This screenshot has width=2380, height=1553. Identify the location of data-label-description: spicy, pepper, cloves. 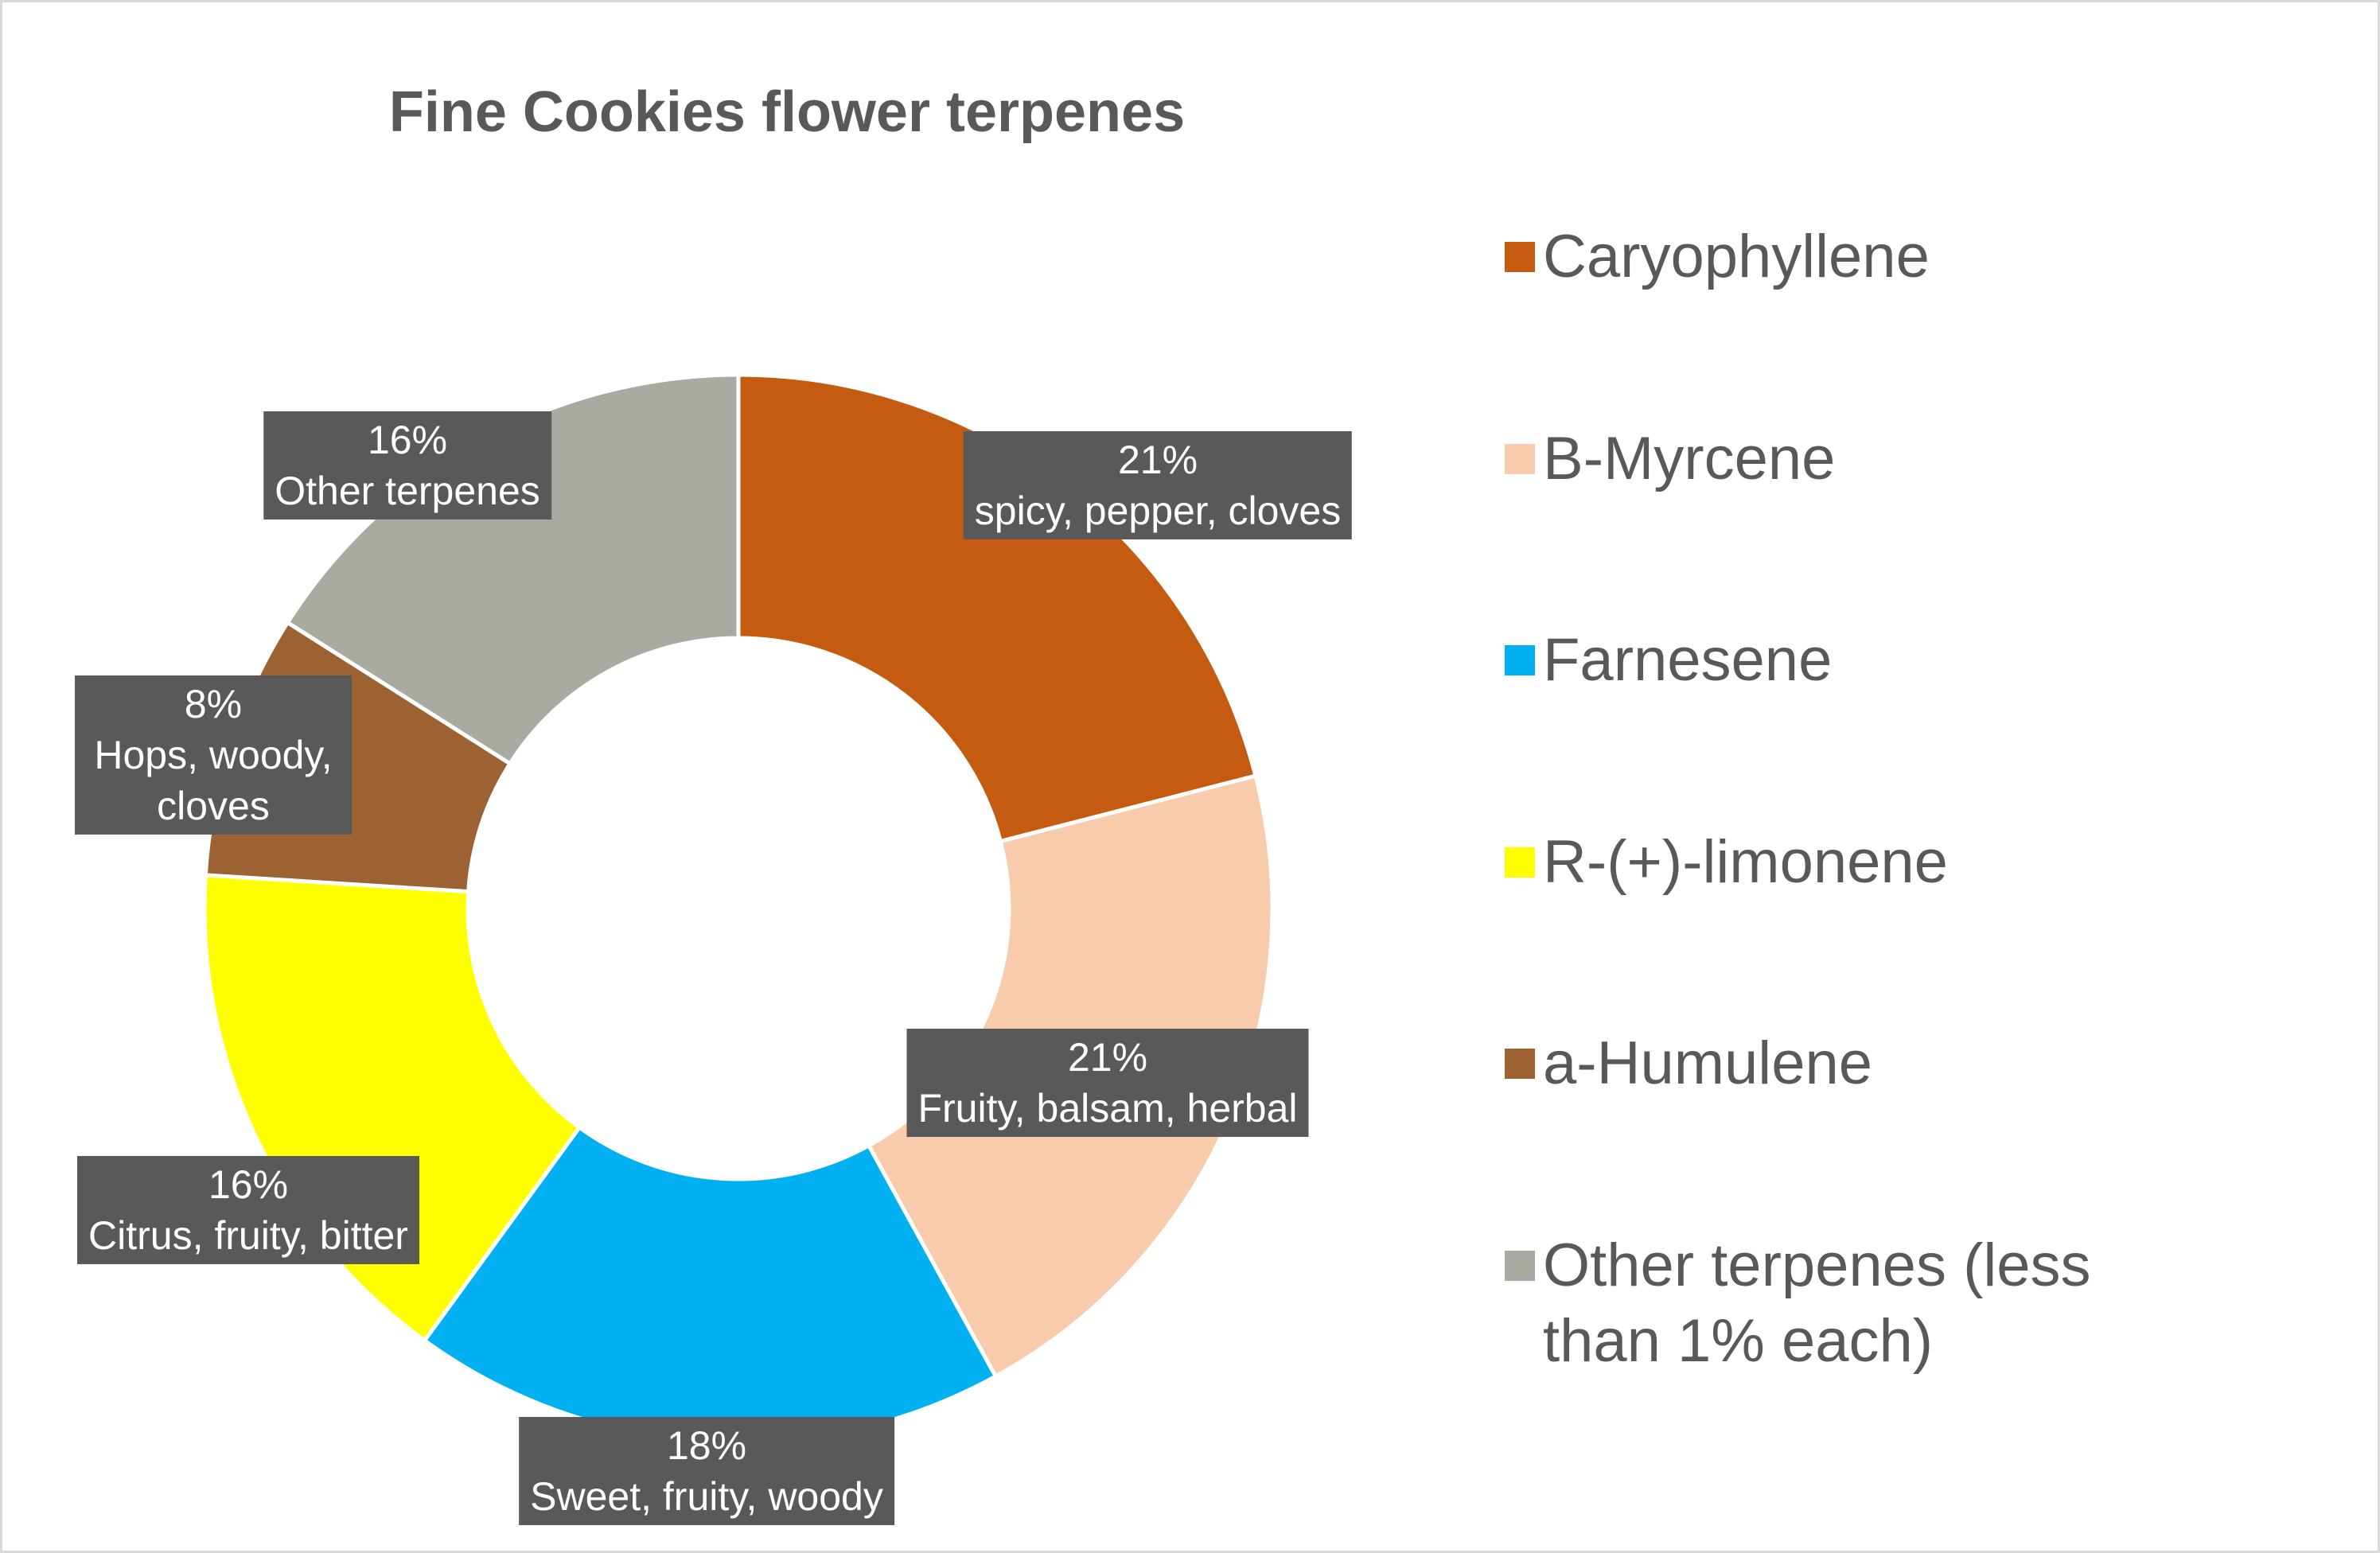
(1158, 510).